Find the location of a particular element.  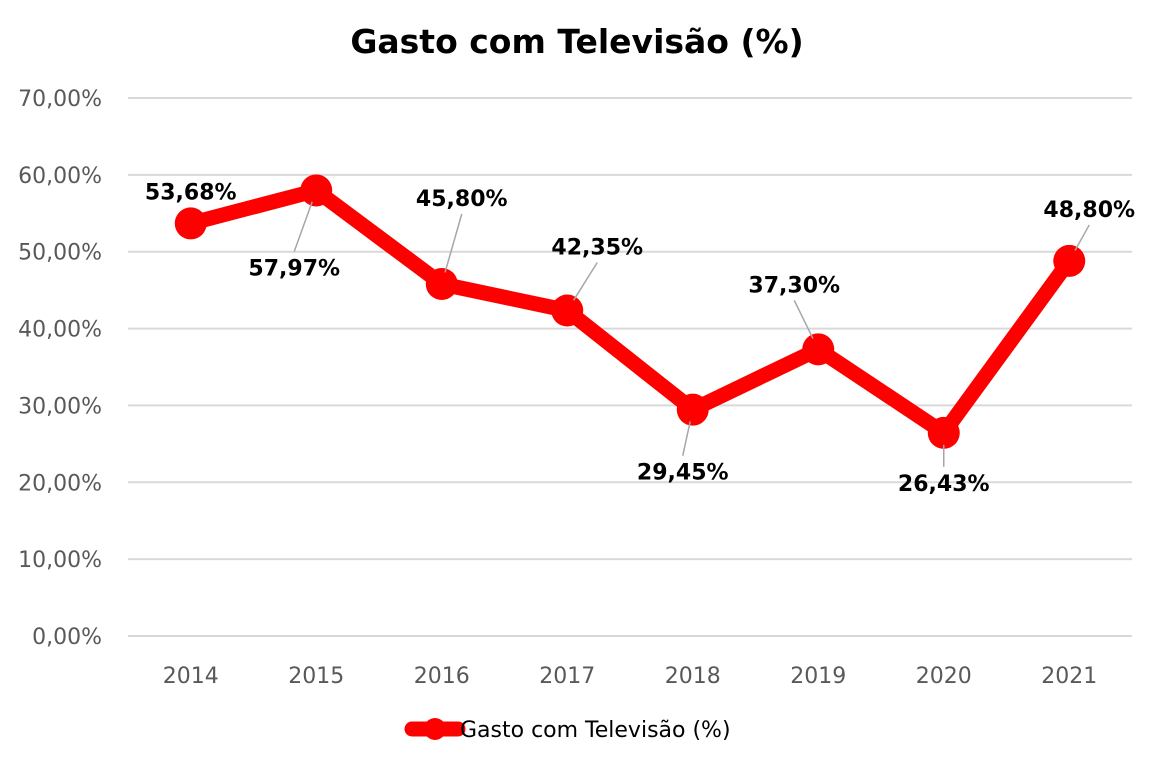

data-label: 29,45% is located at coordinates (683, 473).